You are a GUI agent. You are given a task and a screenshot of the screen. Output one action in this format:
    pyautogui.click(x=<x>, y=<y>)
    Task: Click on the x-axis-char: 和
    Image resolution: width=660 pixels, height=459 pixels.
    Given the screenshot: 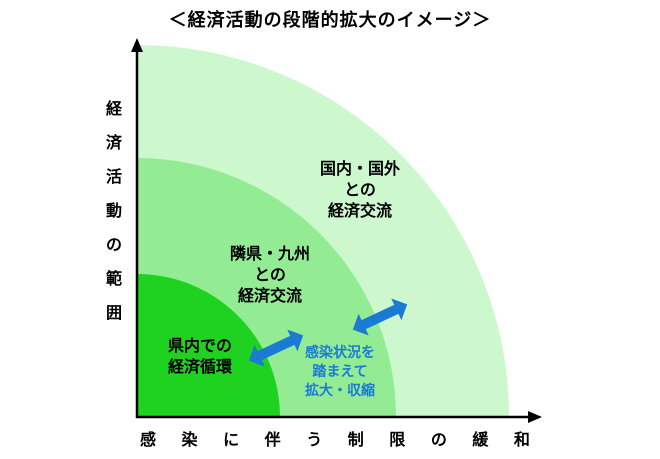 What is the action you would take?
    pyautogui.click(x=521, y=439)
    